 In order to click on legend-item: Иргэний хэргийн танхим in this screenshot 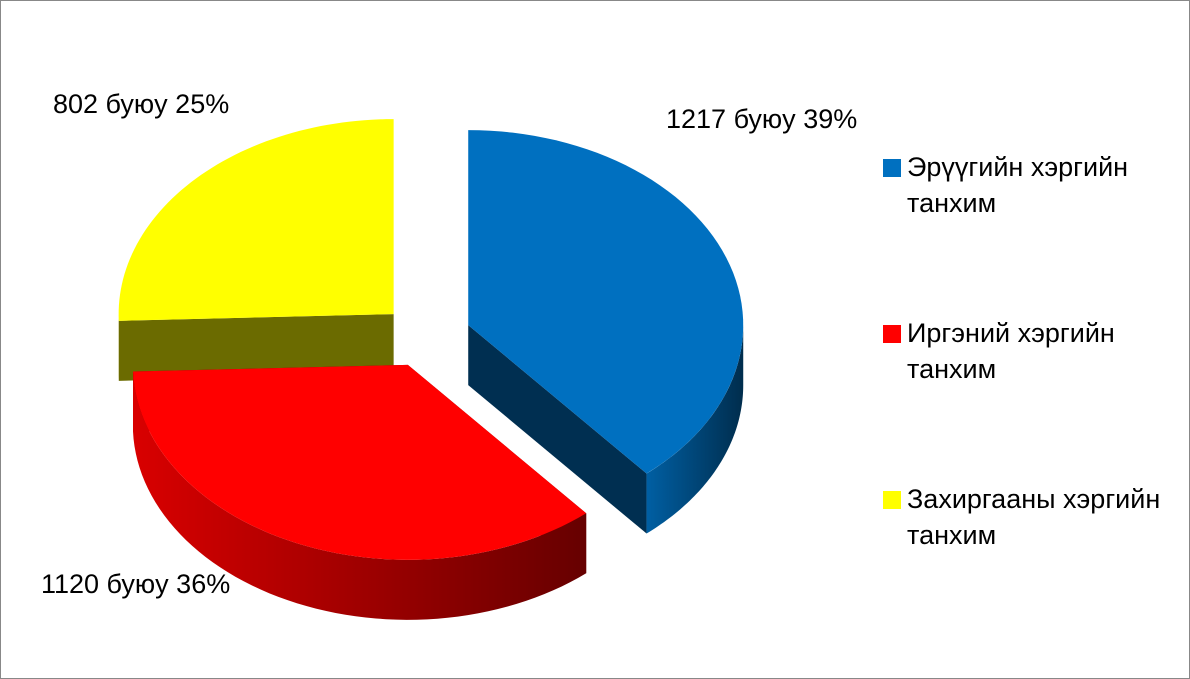, I will do `click(1026, 398)`.